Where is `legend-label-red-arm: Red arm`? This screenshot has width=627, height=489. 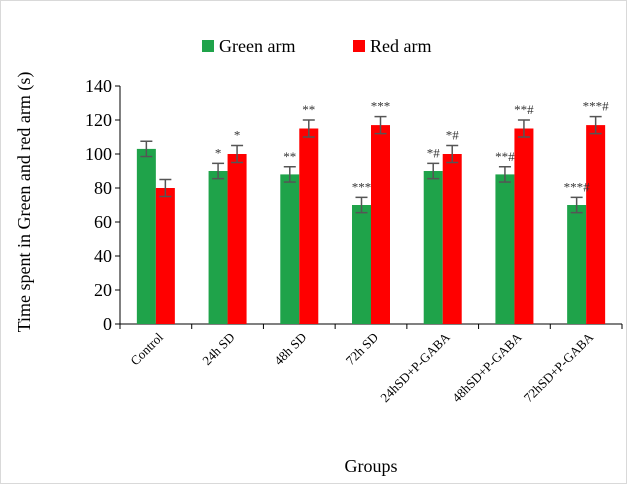 legend-label-red-arm: Red arm is located at coordinates (400, 46).